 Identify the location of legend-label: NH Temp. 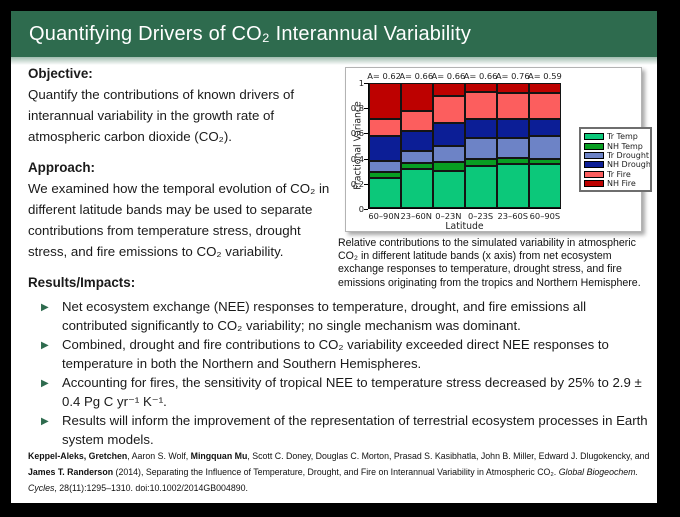
(625, 146).